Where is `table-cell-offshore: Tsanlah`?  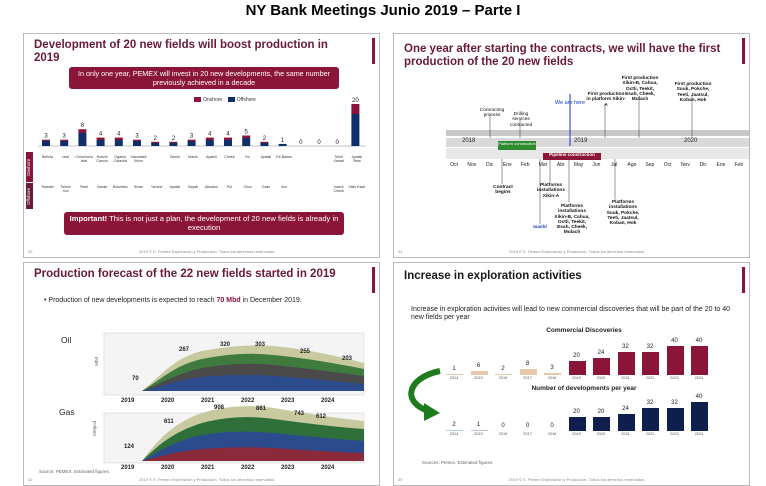 table-cell-offshore: Tsanlah is located at coordinates (47, 187).